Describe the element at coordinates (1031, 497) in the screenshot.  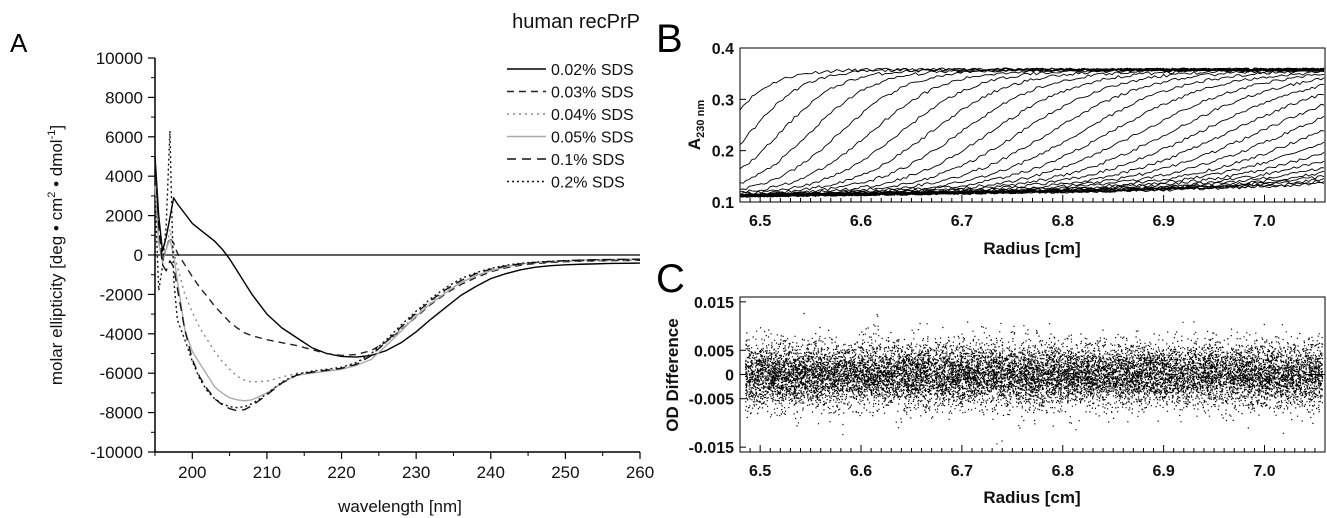
I see `panel-c-x-axis-label: Radius [cm]` at that location.